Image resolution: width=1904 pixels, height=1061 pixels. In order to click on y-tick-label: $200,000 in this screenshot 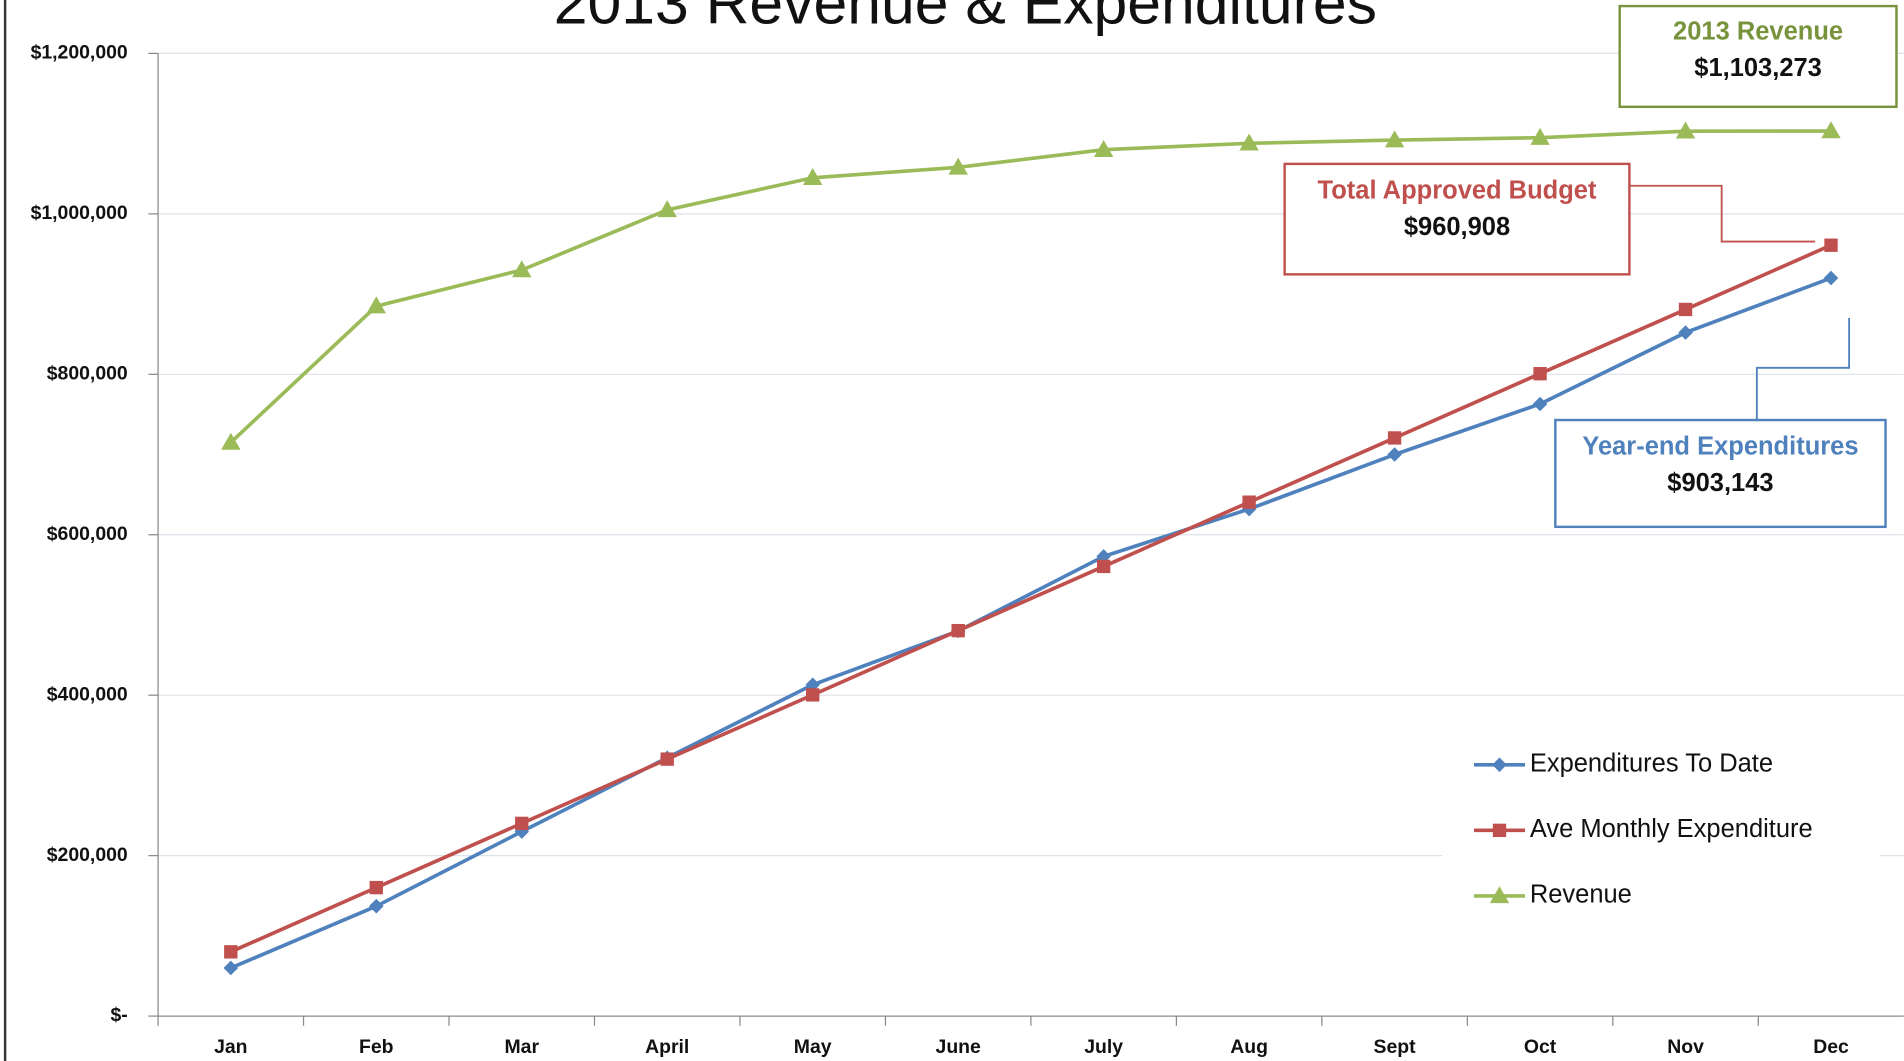, I will do `click(87, 855)`.